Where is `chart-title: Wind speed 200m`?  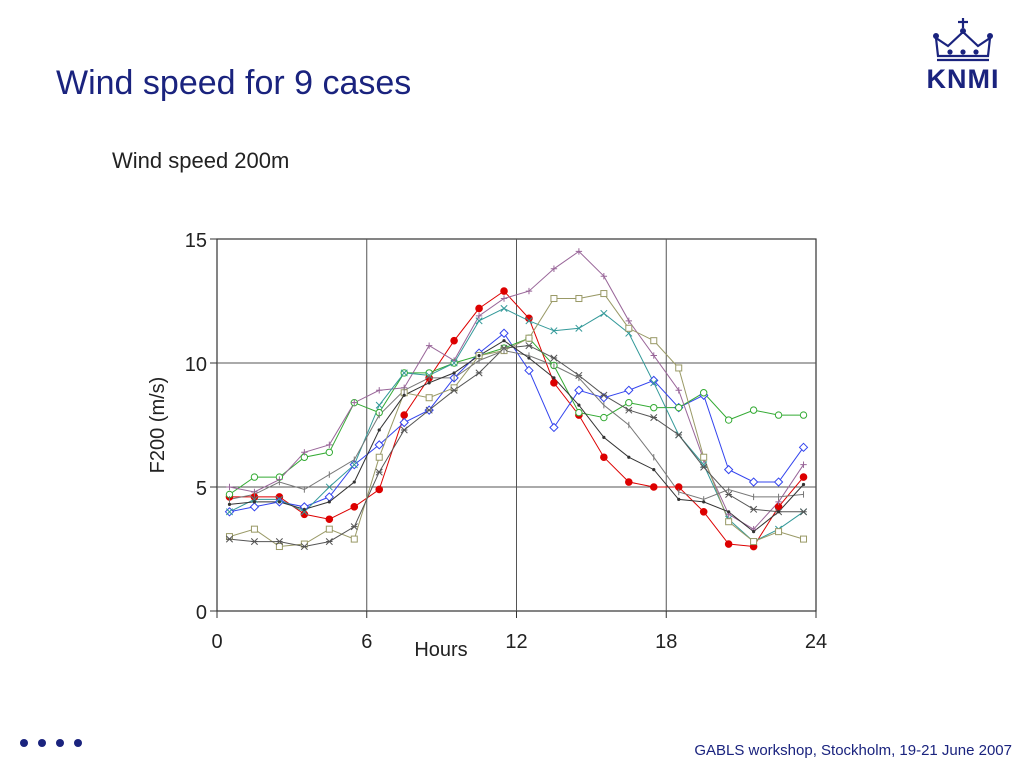 chart-title: Wind speed 200m is located at coordinates (200, 160).